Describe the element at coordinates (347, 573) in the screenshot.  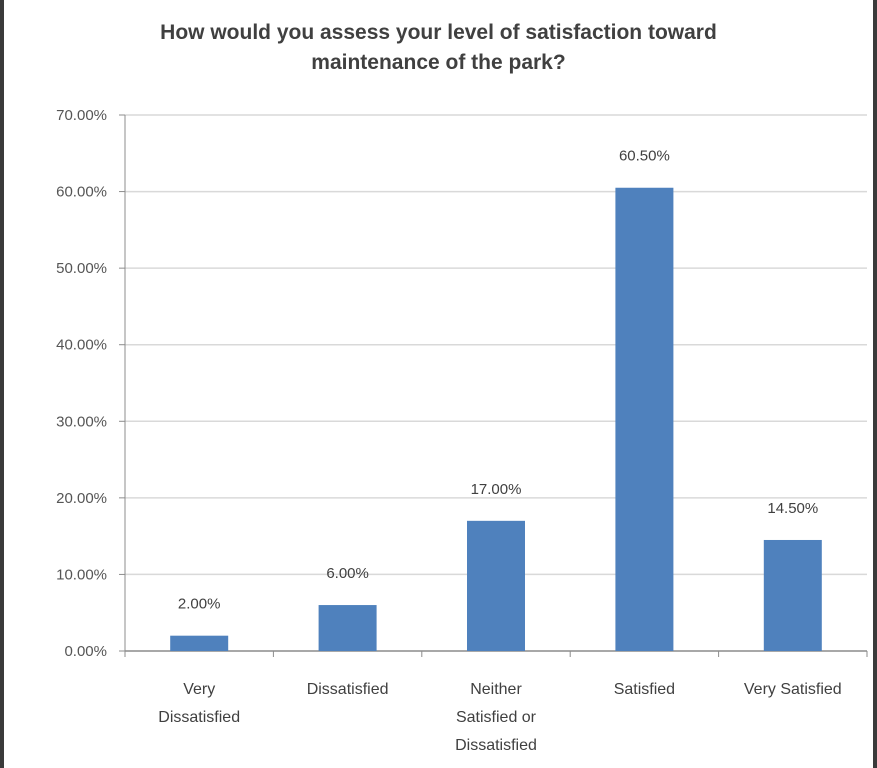
I see `data-label: 6.00%` at that location.